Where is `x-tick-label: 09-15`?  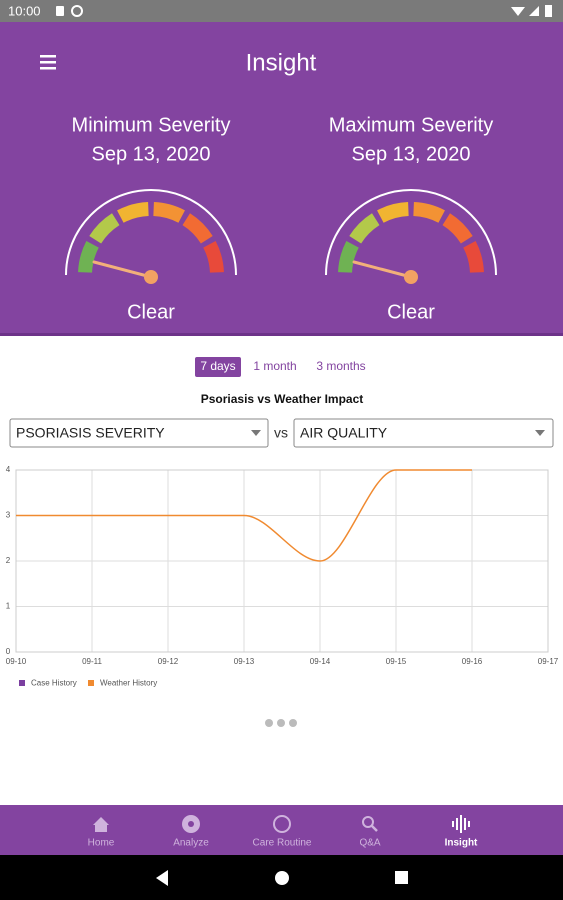 x-tick-label: 09-15 is located at coordinates (396, 661).